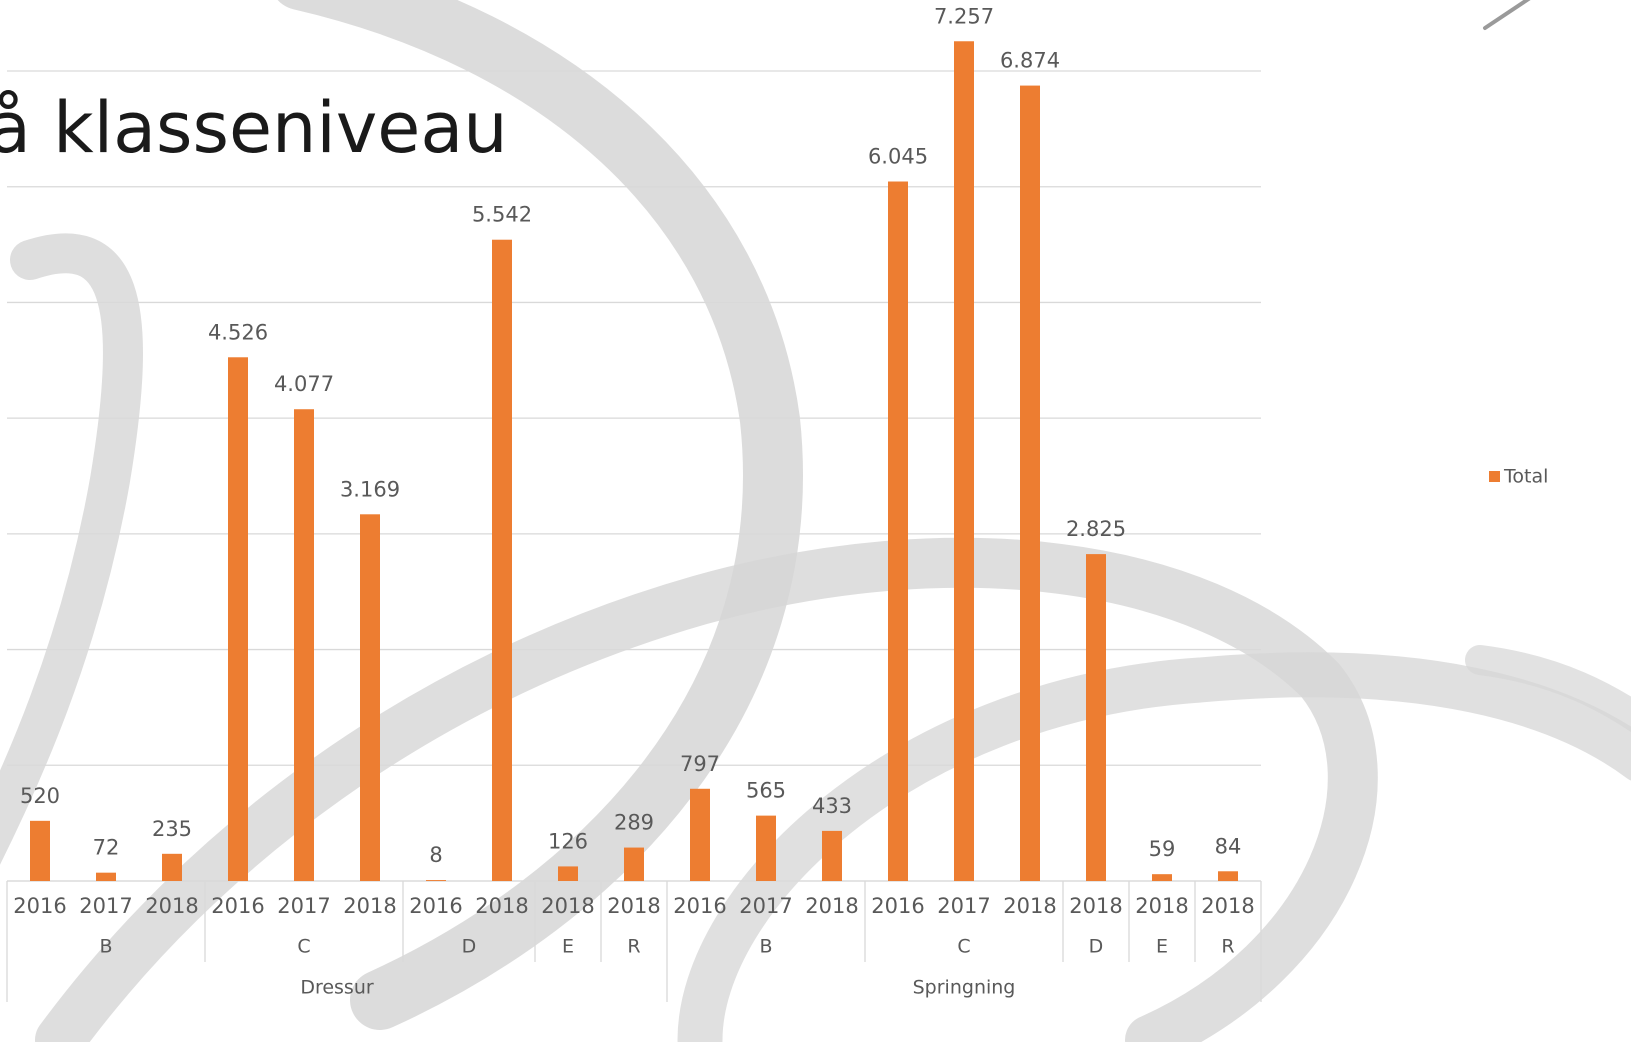 This screenshot has width=1631, height=1042. Describe the element at coordinates (1228, 846) in the screenshot. I see `data-label: 84` at that location.